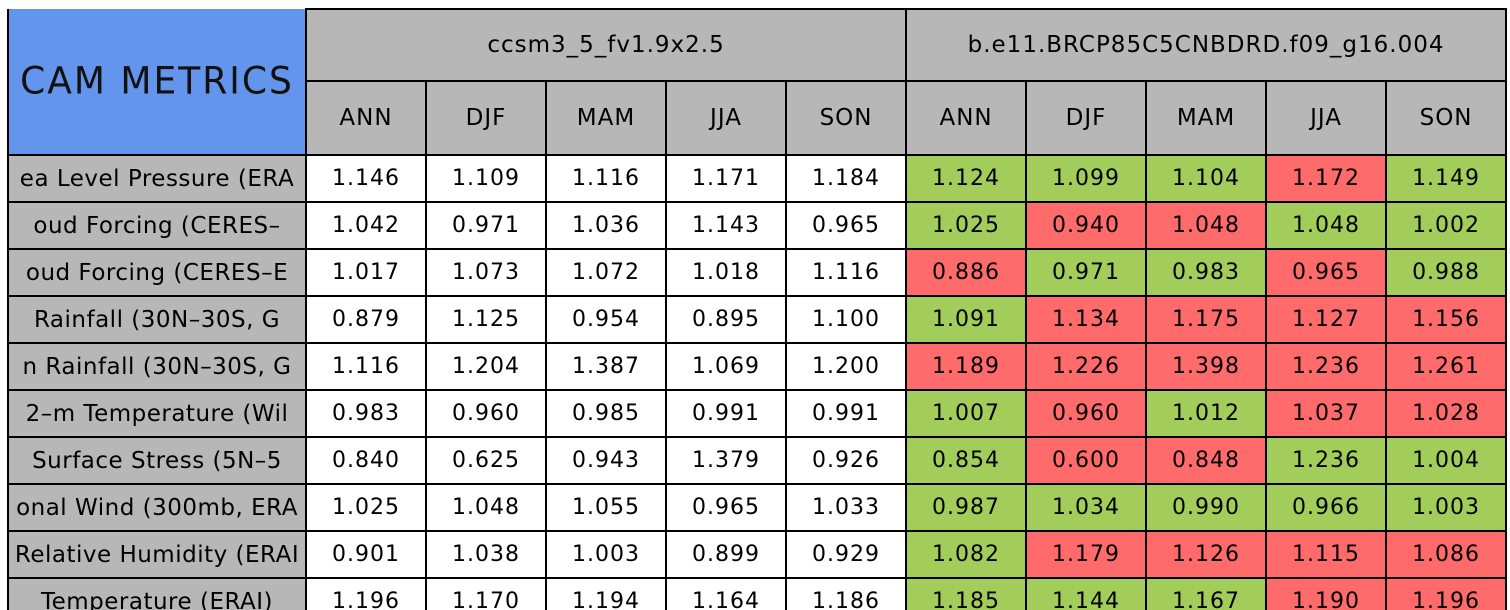 Image resolution: width=1510 pixels, height=610 pixels. I want to click on model-2-value-cell: 1.099, so click(1086, 178).